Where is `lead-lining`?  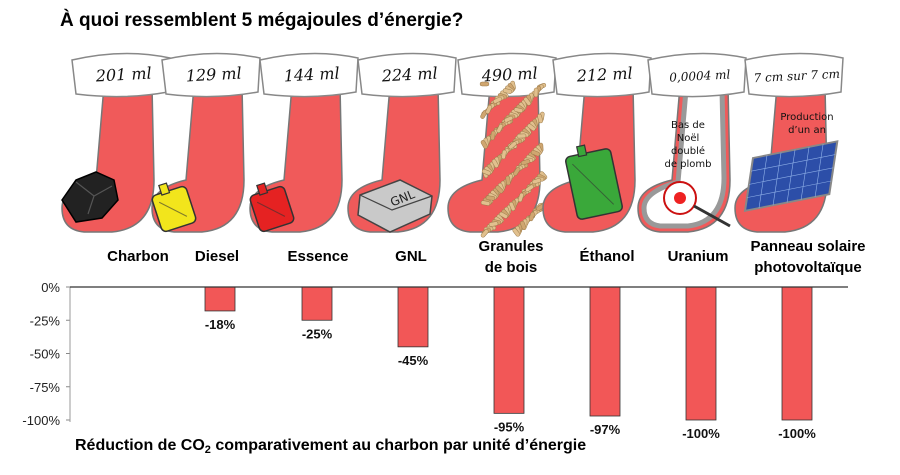 lead-lining is located at coordinates (684, 158).